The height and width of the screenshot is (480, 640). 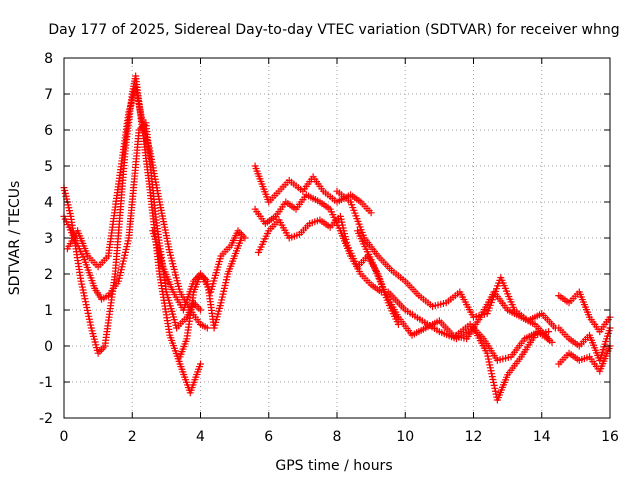 What do you see at coordinates (542, 437) in the screenshot?
I see `x-tick-label: 14` at bounding box center [542, 437].